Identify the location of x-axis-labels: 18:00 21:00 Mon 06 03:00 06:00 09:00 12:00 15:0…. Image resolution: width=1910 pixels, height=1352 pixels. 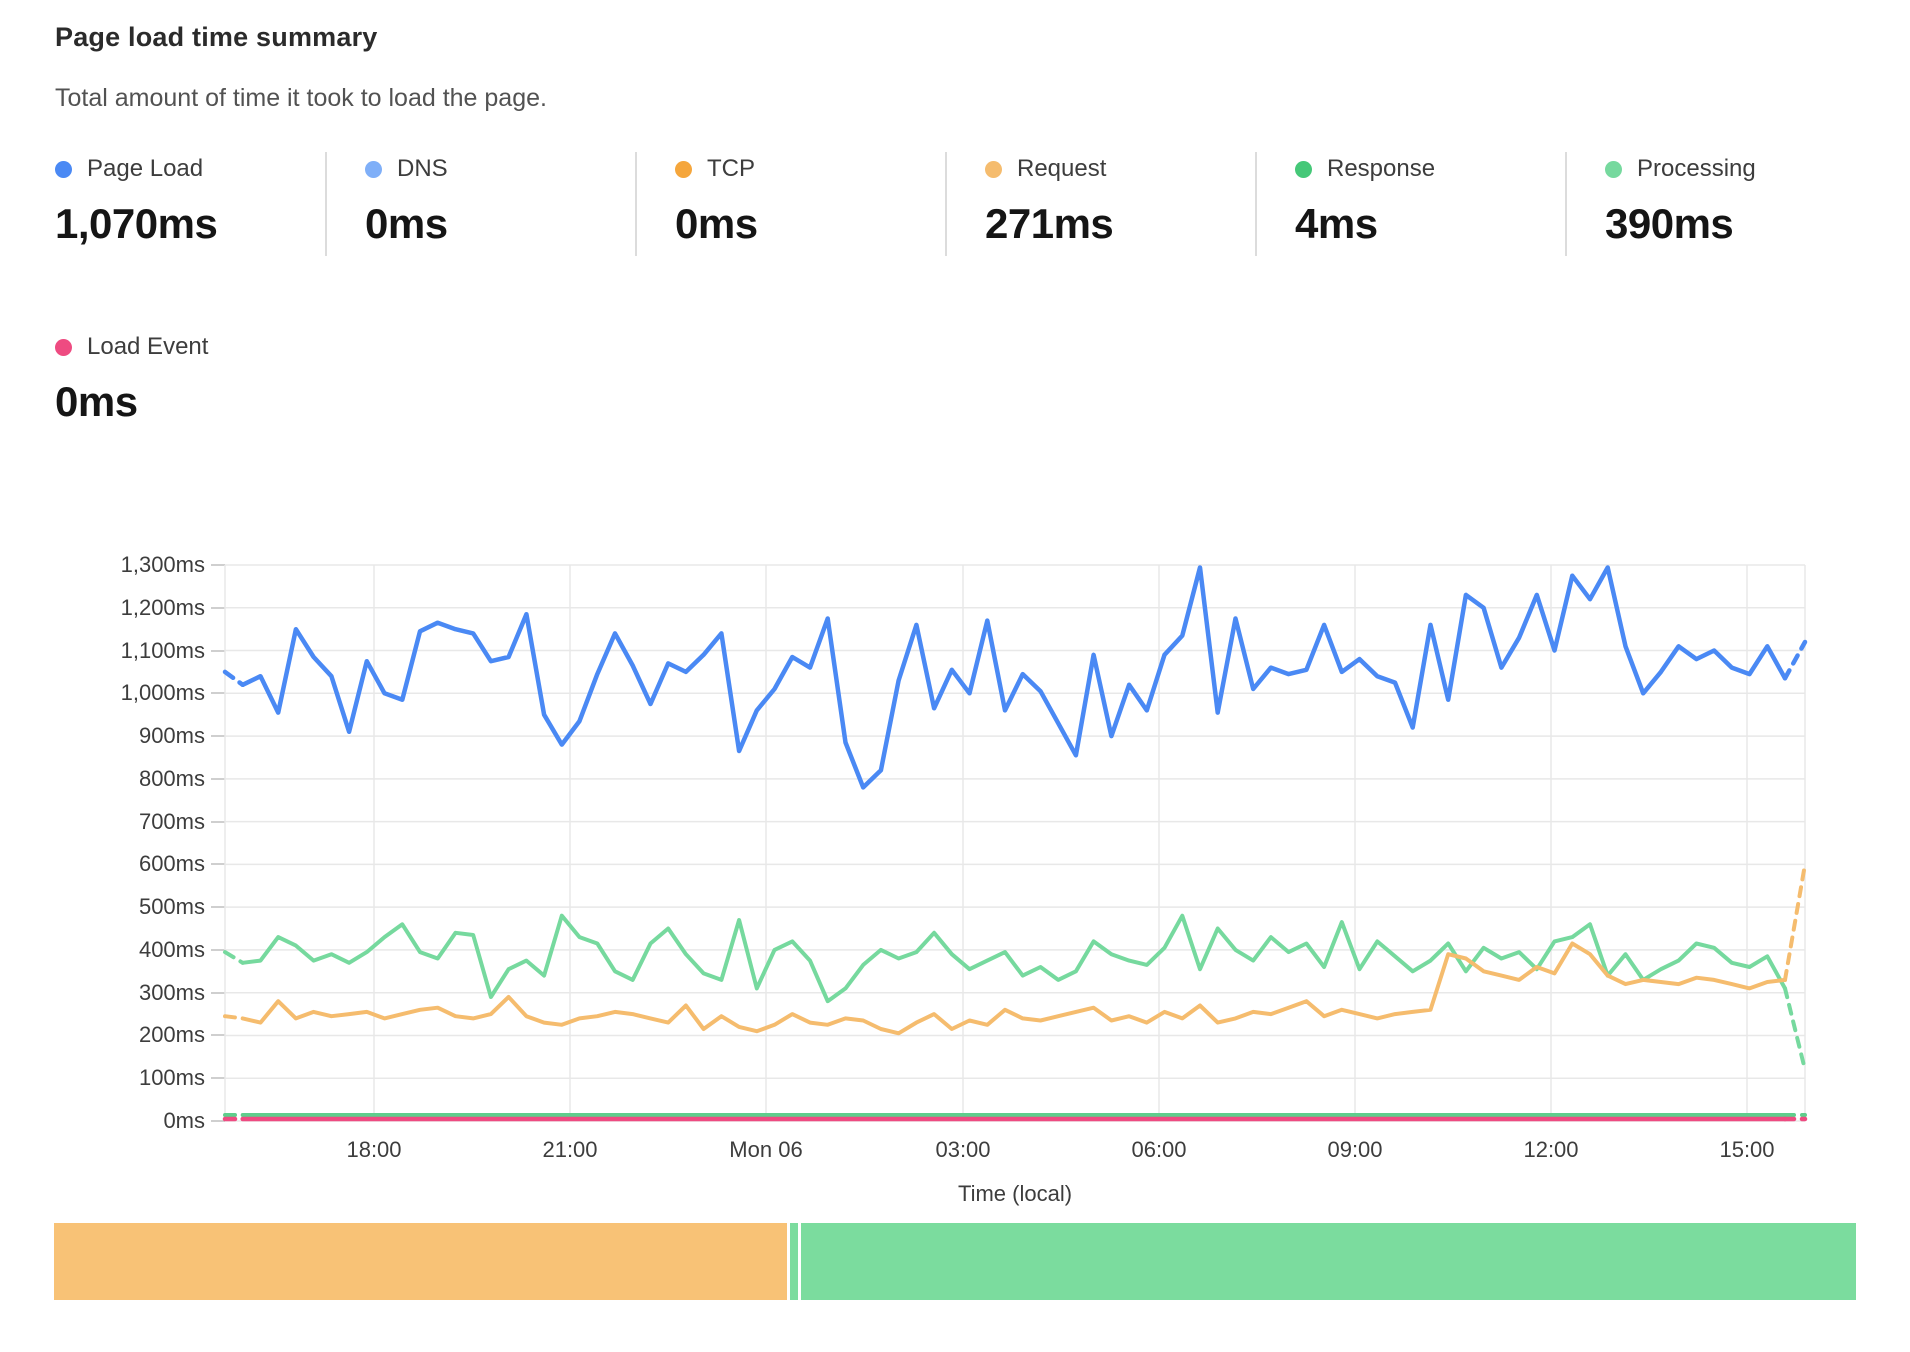
(1015, 1152).